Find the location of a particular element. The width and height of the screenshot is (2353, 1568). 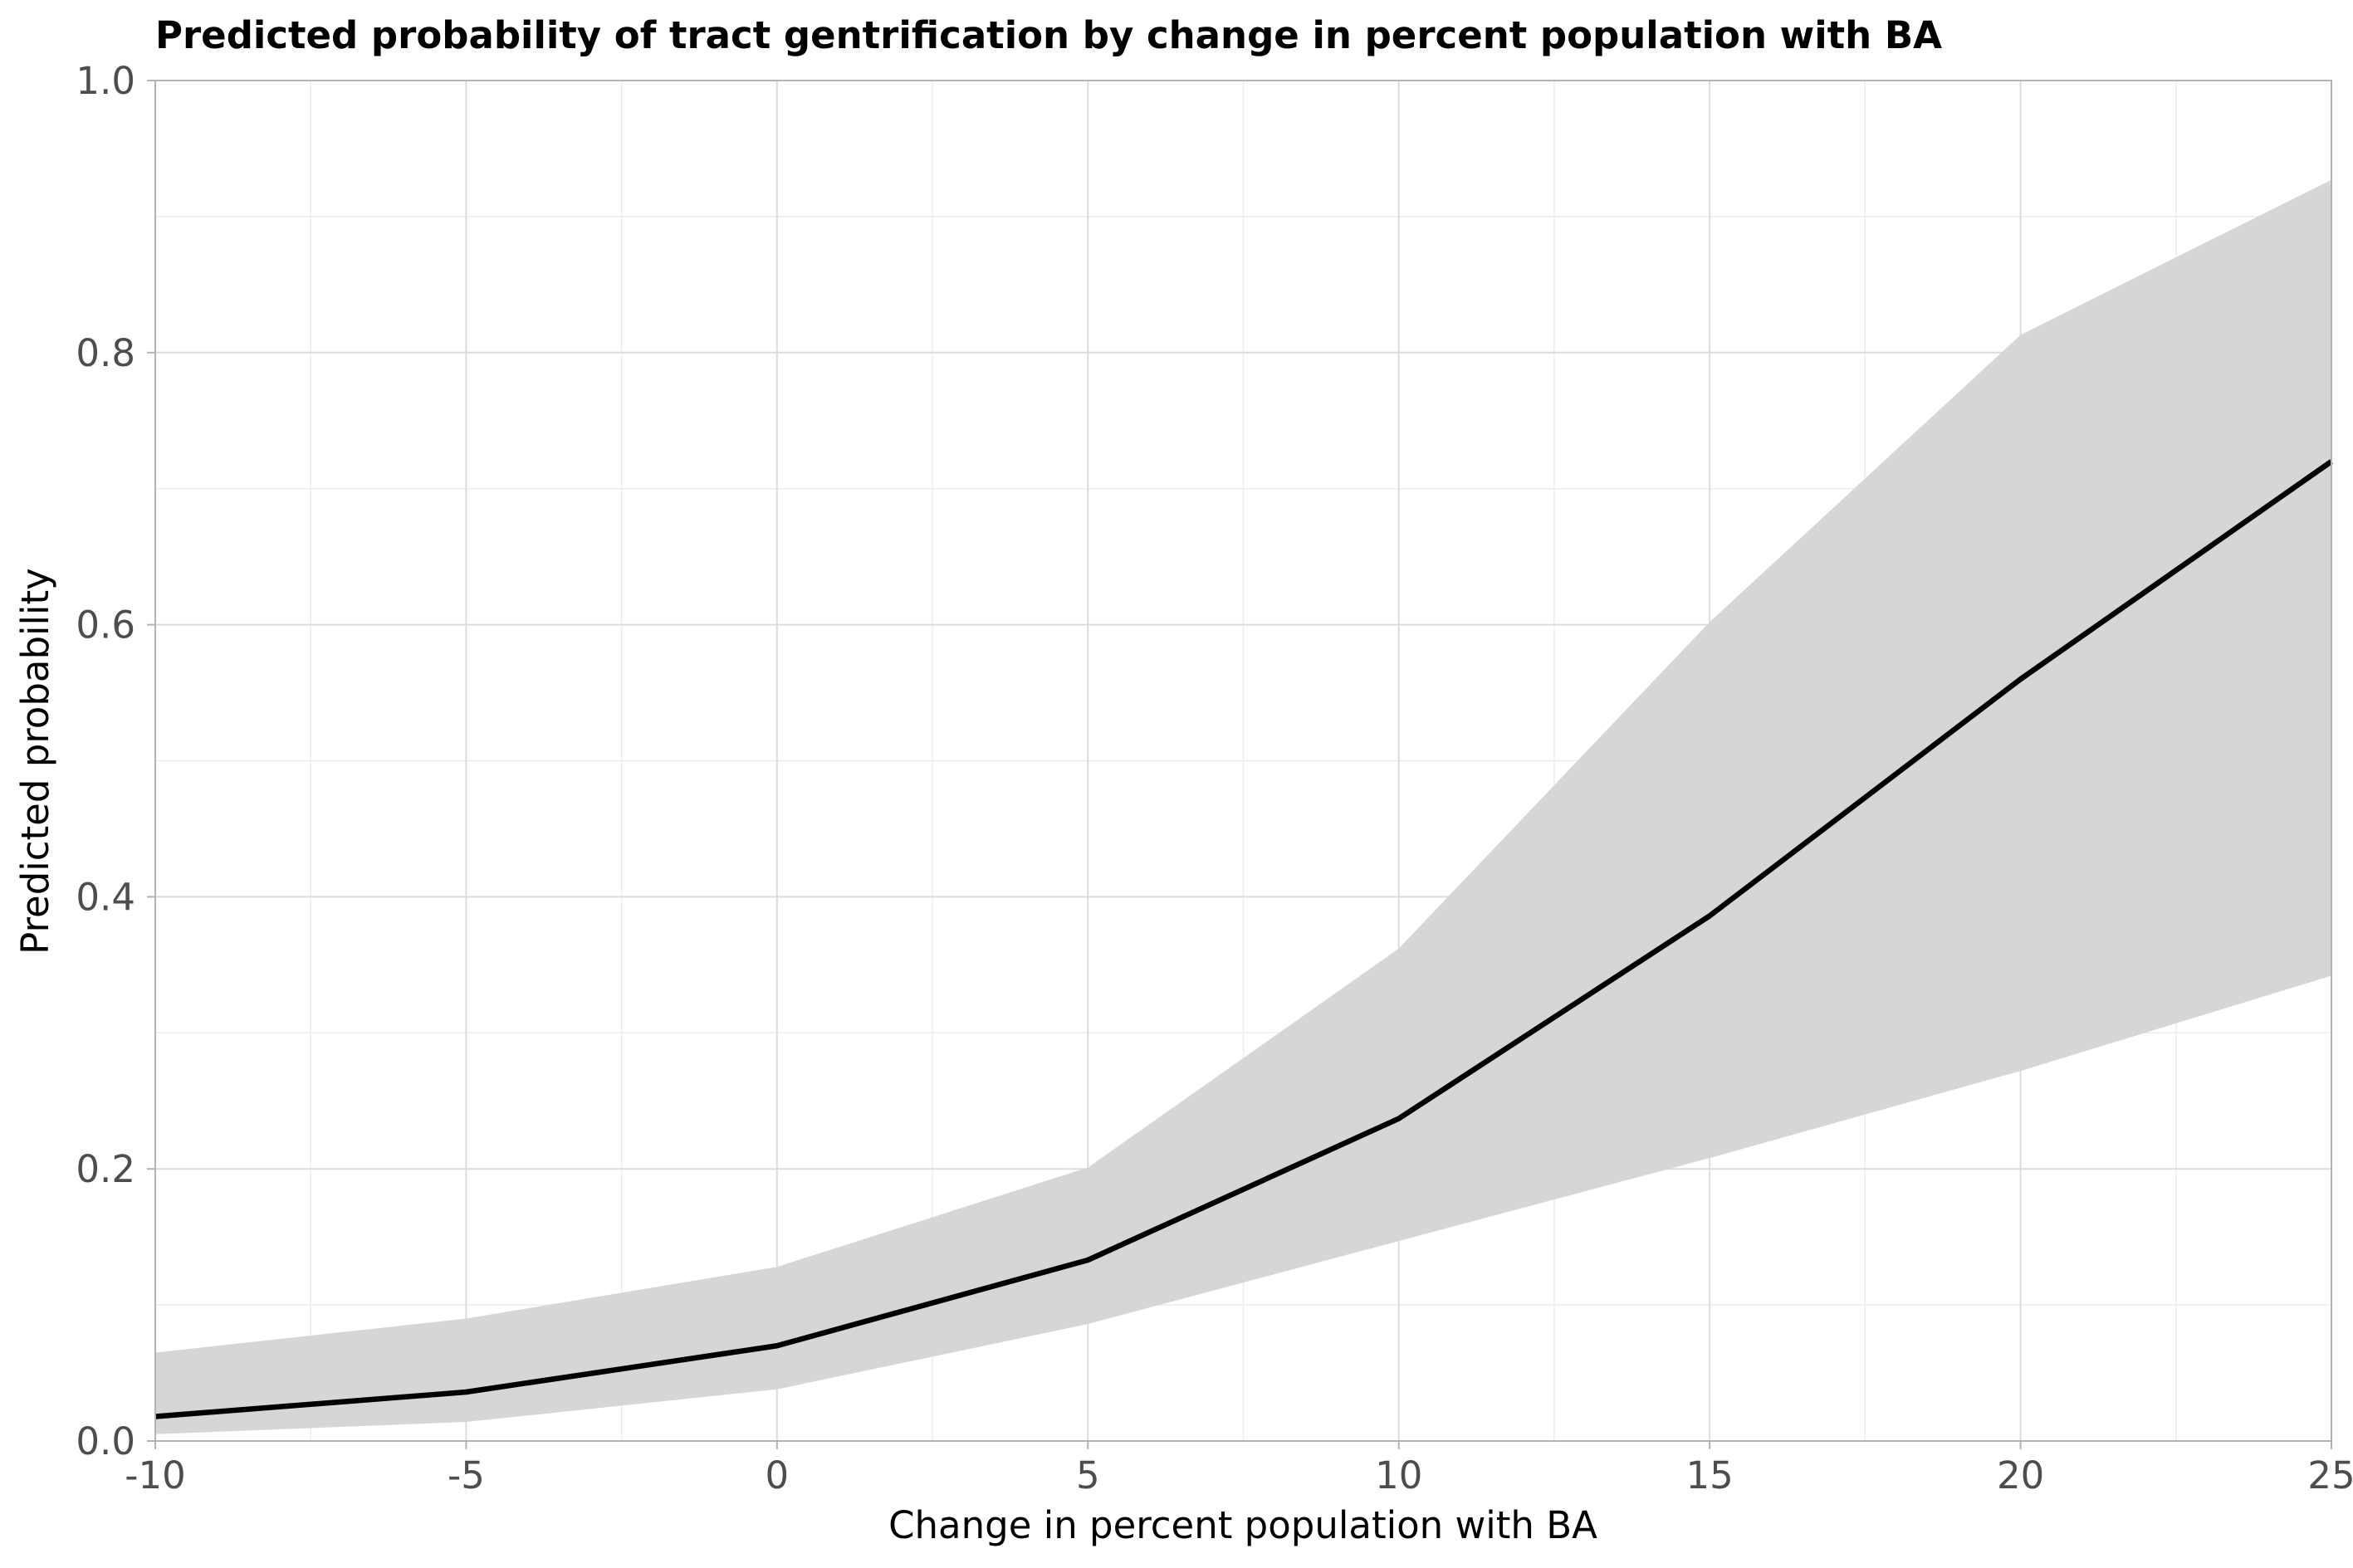

x-axis-ticks: -10 -5 0 5 10 15 20 25 is located at coordinates (1239, 1469).